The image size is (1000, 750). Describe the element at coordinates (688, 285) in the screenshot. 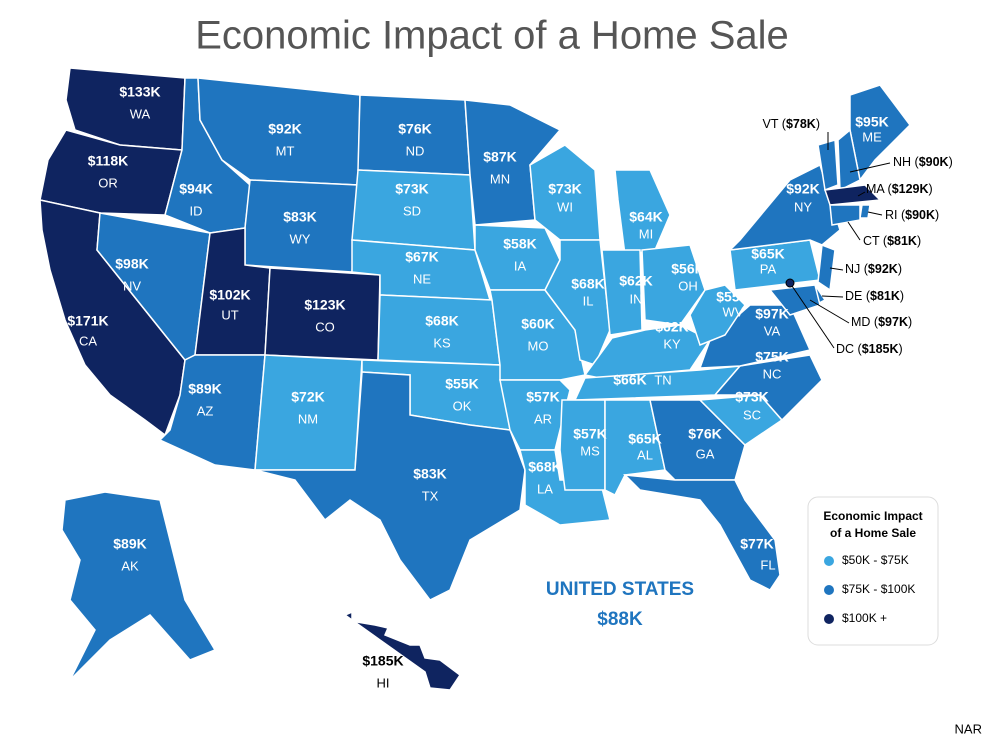

I see `state-abbr: OH` at that location.